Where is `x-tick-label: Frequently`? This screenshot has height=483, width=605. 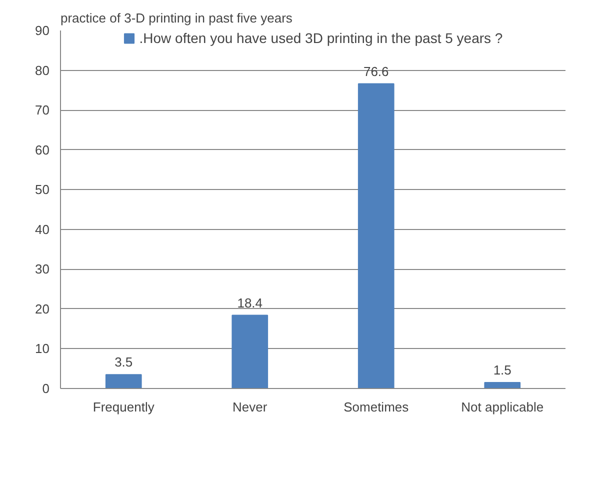 x-tick-label: Frequently is located at coordinates (123, 407).